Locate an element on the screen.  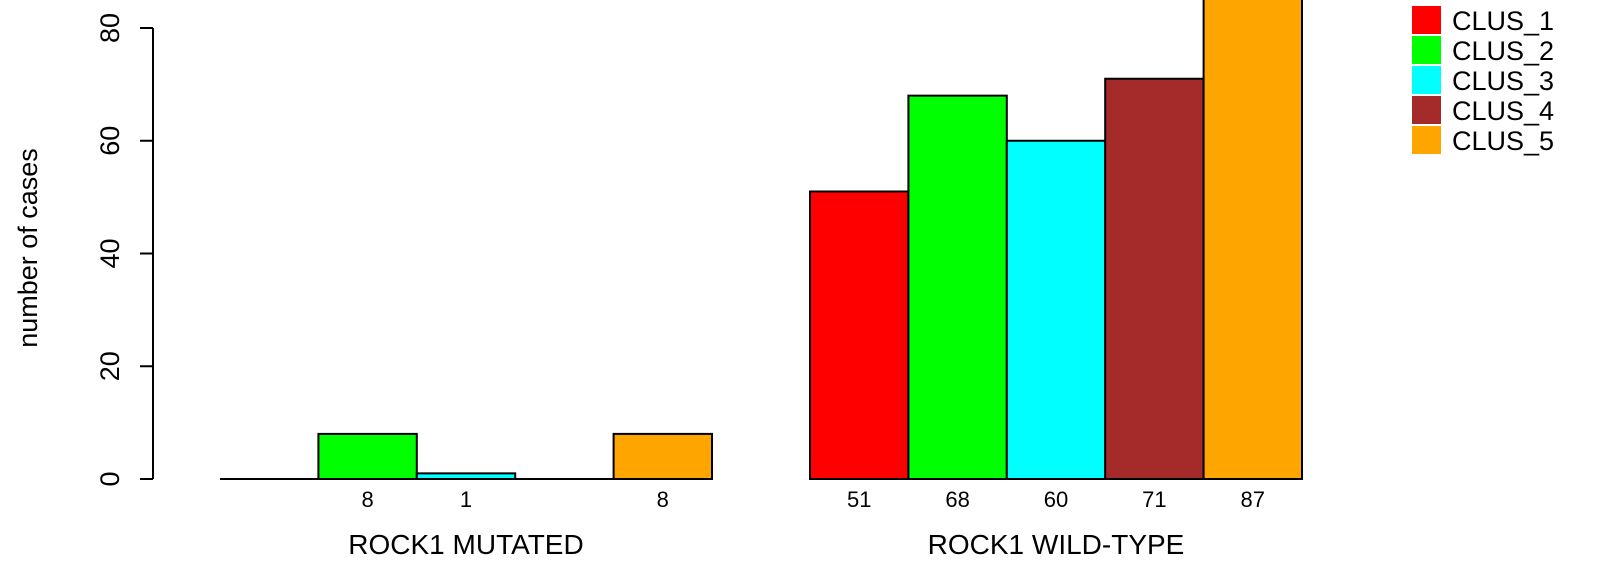
bar-value-label: 68 is located at coordinates (957, 499).